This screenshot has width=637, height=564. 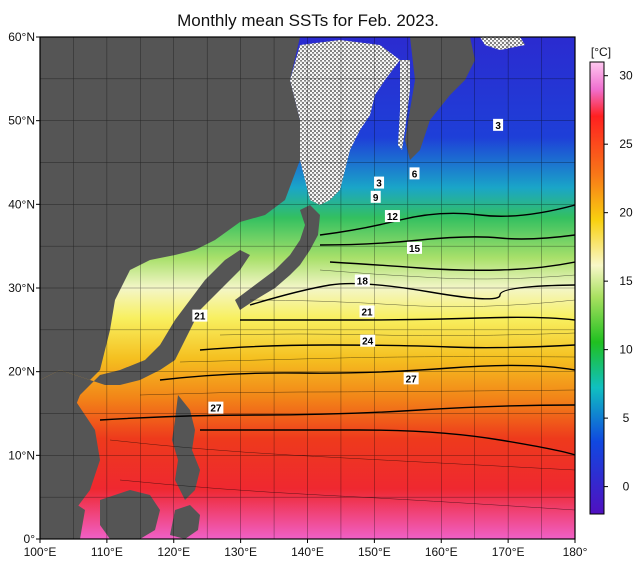 What do you see at coordinates (307, 552) in the screenshot?
I see `lon-tick-label: 140°E` at bounding box center [307, 552].